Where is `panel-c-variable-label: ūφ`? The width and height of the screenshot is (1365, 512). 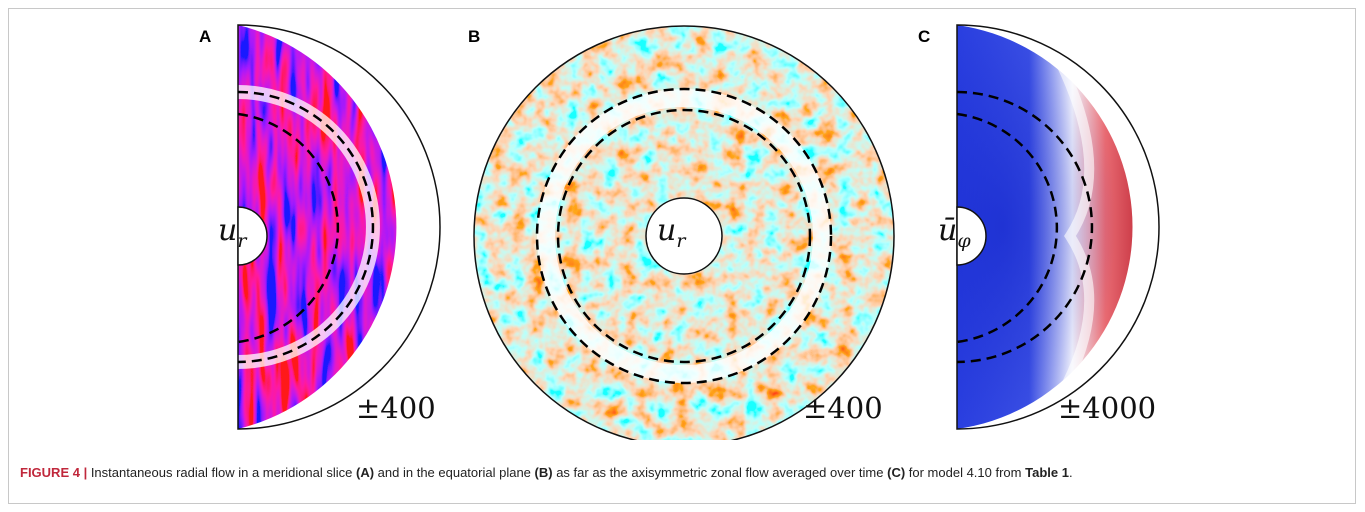
panel-c-variable-label: ūφ is located at coordinates (954, 232).